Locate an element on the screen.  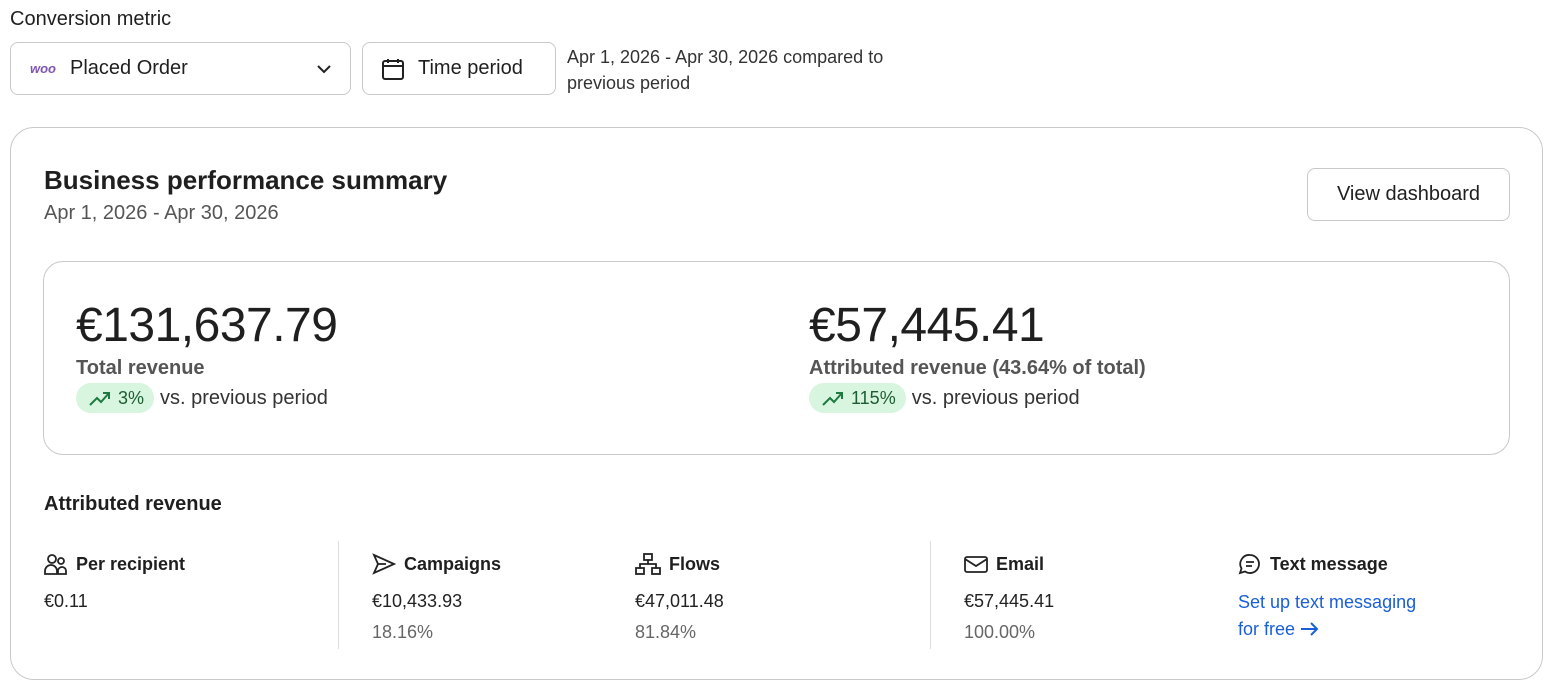
chevron is located at coordinates (324, 69).